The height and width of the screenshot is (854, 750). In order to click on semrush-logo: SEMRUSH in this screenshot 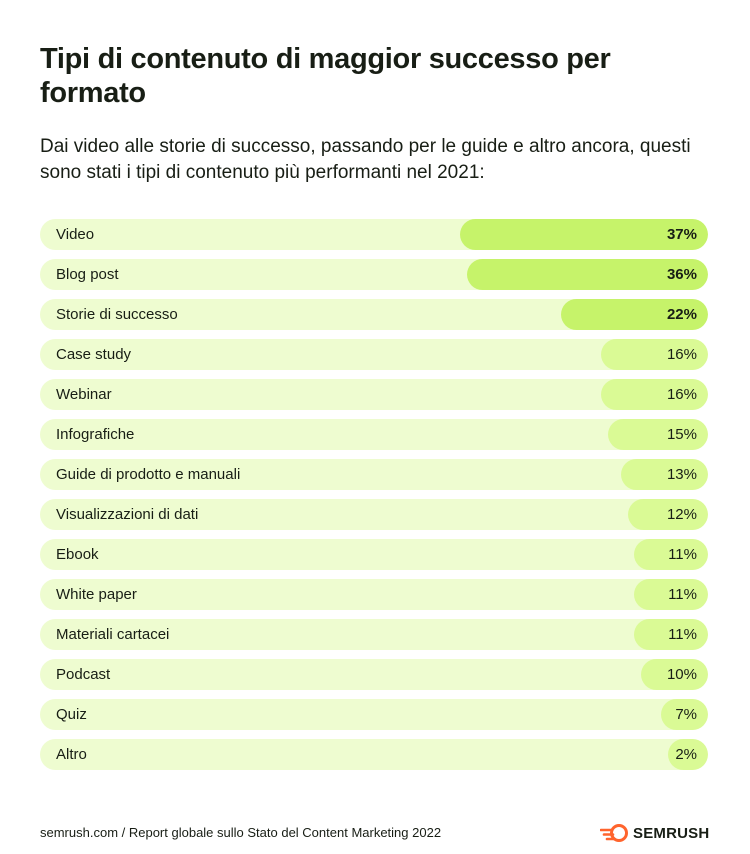, I will do `click(654, 833)`.